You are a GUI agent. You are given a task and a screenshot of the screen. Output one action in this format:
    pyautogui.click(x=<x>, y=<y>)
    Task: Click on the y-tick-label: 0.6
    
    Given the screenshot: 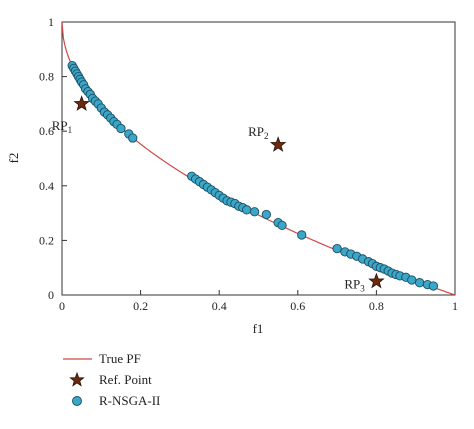 What is the action you would take?
    pyautogui.click(x=46, y=131)
    